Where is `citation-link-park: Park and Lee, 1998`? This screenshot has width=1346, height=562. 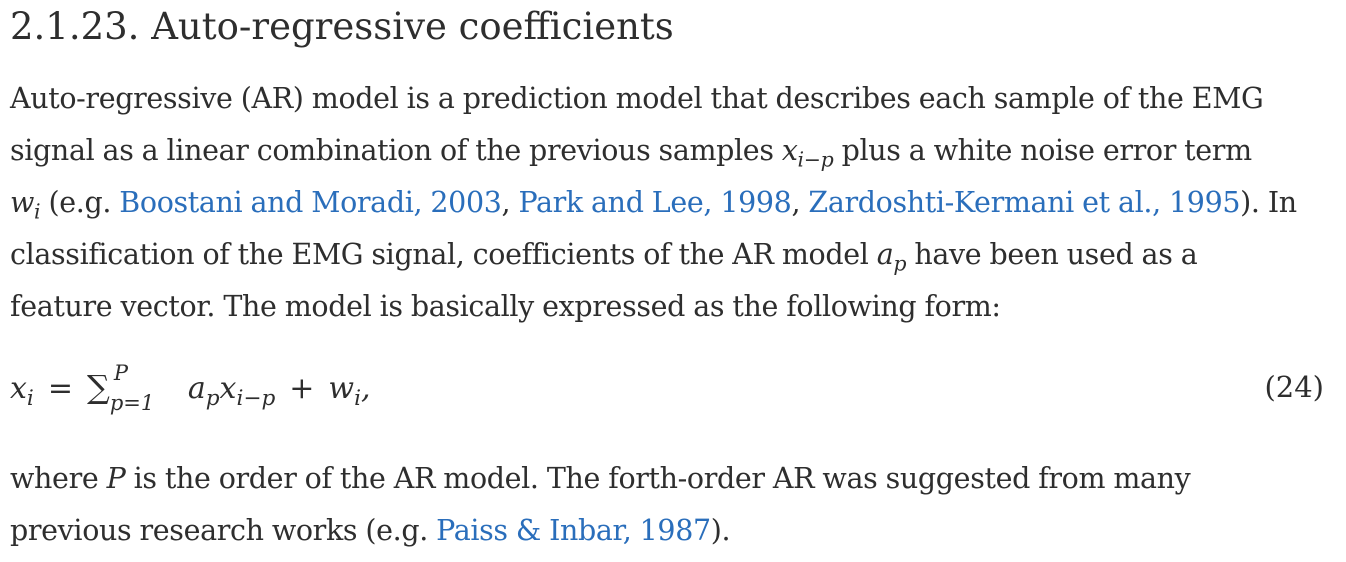 citation-link-park: Park and Lee, 1998 is located at coordinates (655, 202).